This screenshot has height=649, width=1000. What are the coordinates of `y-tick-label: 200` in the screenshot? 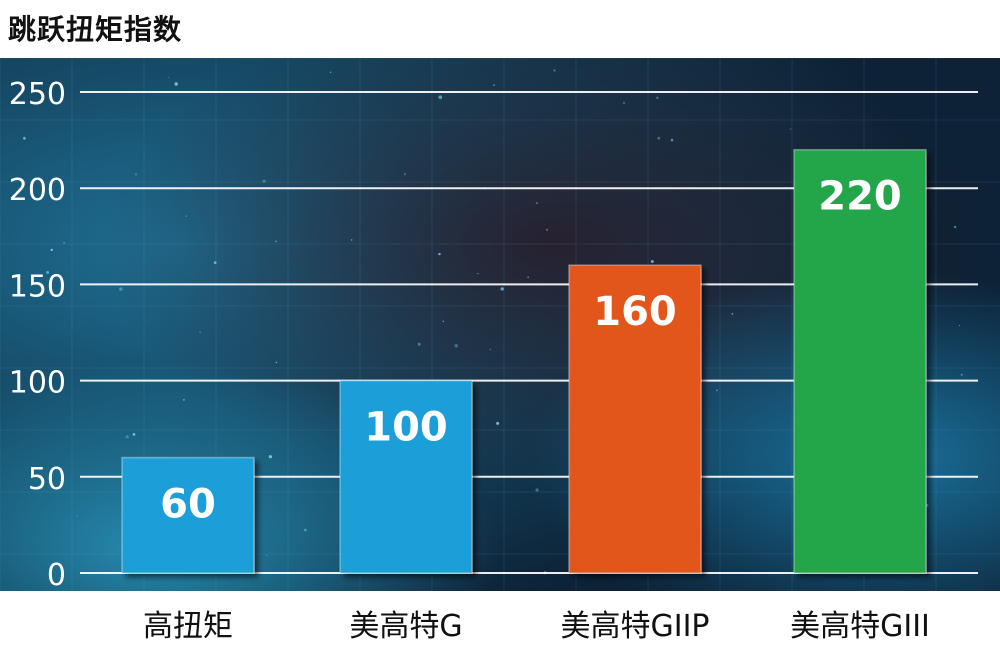 It's located at (37, 190).